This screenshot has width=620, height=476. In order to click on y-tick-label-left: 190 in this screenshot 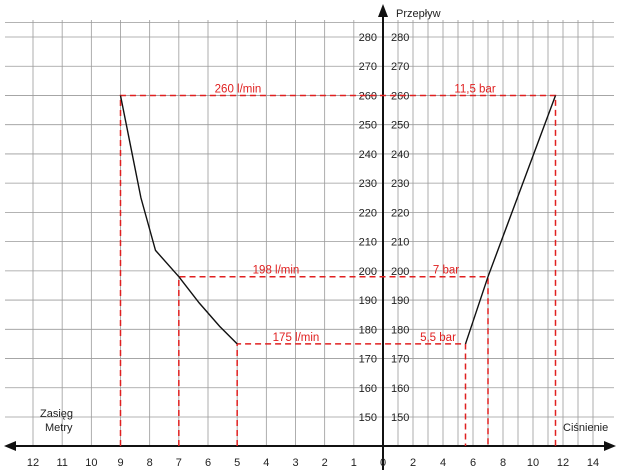, I will do `click(368, 301)`.